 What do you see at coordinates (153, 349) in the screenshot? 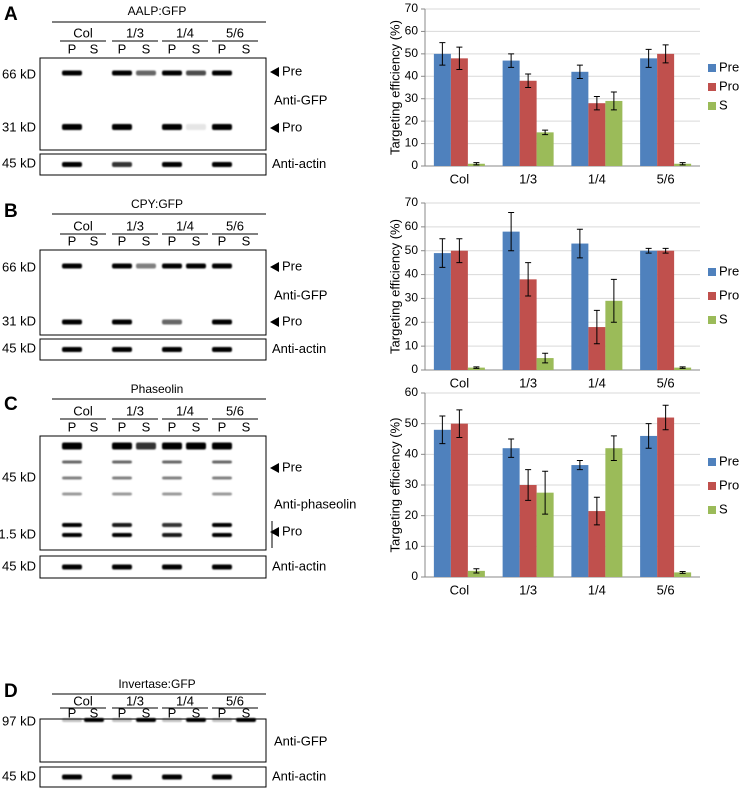
I see `actin-blot` at bounding box center [153, 349].